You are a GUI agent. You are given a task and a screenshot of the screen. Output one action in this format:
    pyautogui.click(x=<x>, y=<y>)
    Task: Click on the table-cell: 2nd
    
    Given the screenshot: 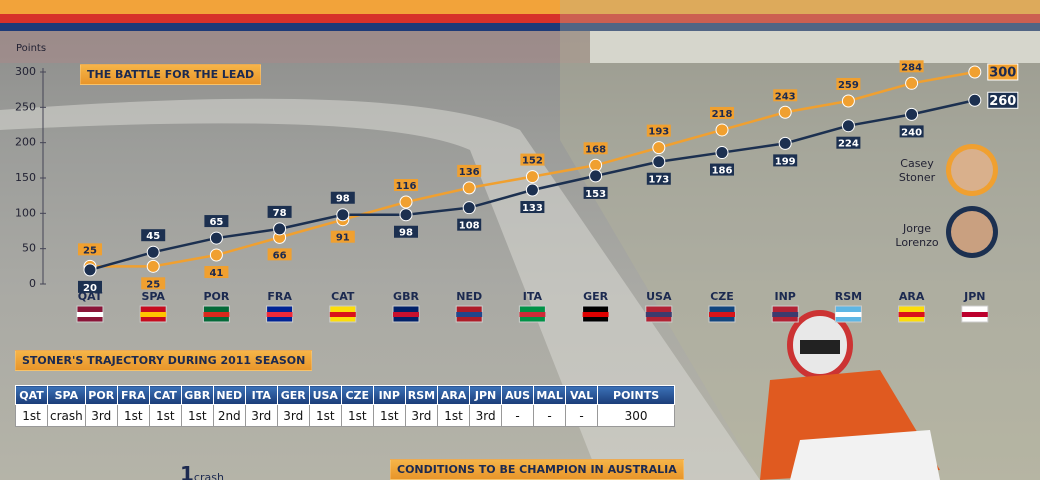 What is the action you would take?
    pyautogui.click(x=229, y=415)
    